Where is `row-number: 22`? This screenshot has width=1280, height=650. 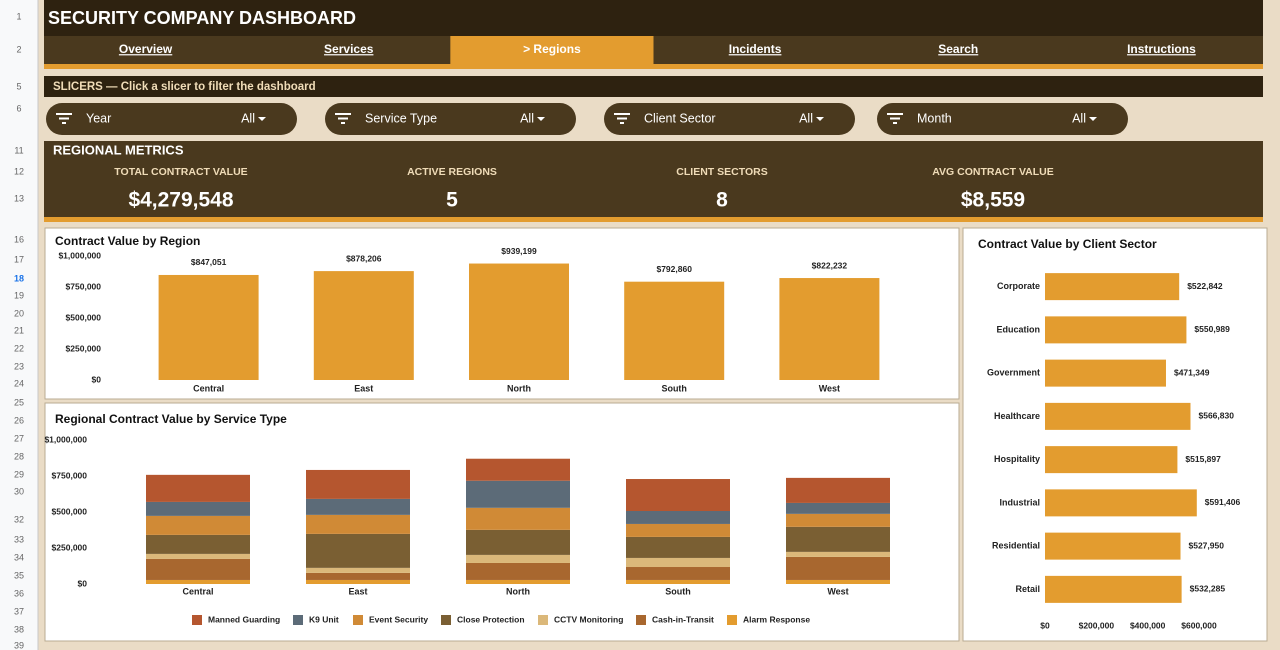
row-number: 22 is located at coordinates (19, 348).